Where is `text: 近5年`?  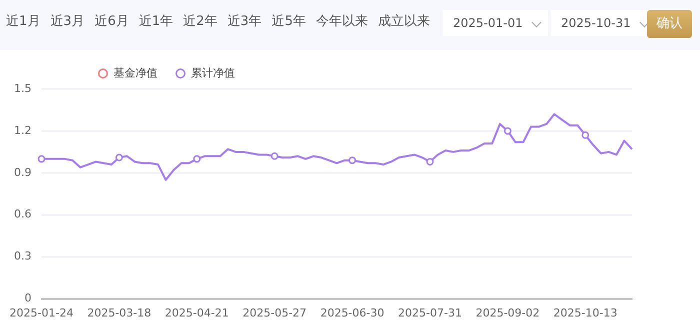 text: 近5年 is located at coordinates (289, 21).